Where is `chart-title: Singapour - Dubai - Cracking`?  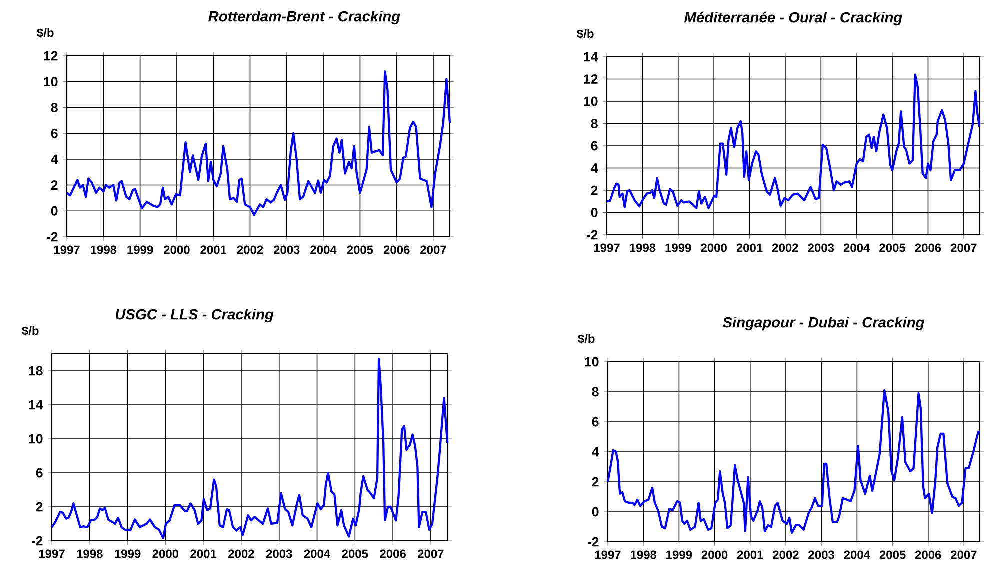 chart-title: Singapour - Dubai - Cracking is located at coordinates (823, 323).